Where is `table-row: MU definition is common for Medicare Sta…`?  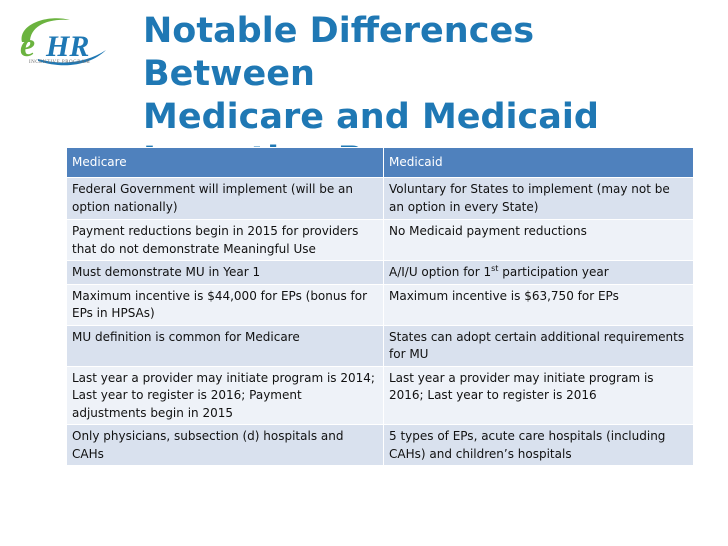 table-row: MU definition is common for Medicare Sta… is located at coordinates (380, 345).